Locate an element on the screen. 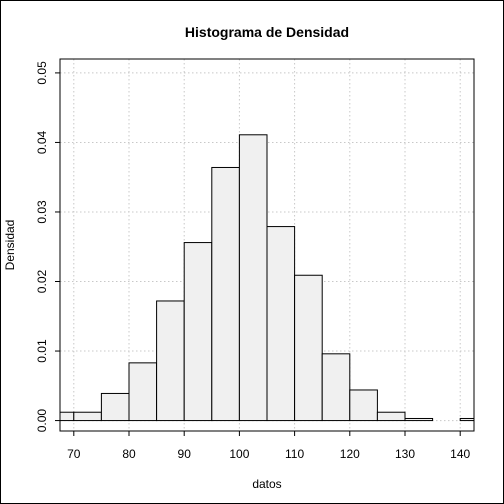 The height and width of the screenshot is (504, 504). y-tick-label-1: 0.01 is located at coordinates (42, 351).